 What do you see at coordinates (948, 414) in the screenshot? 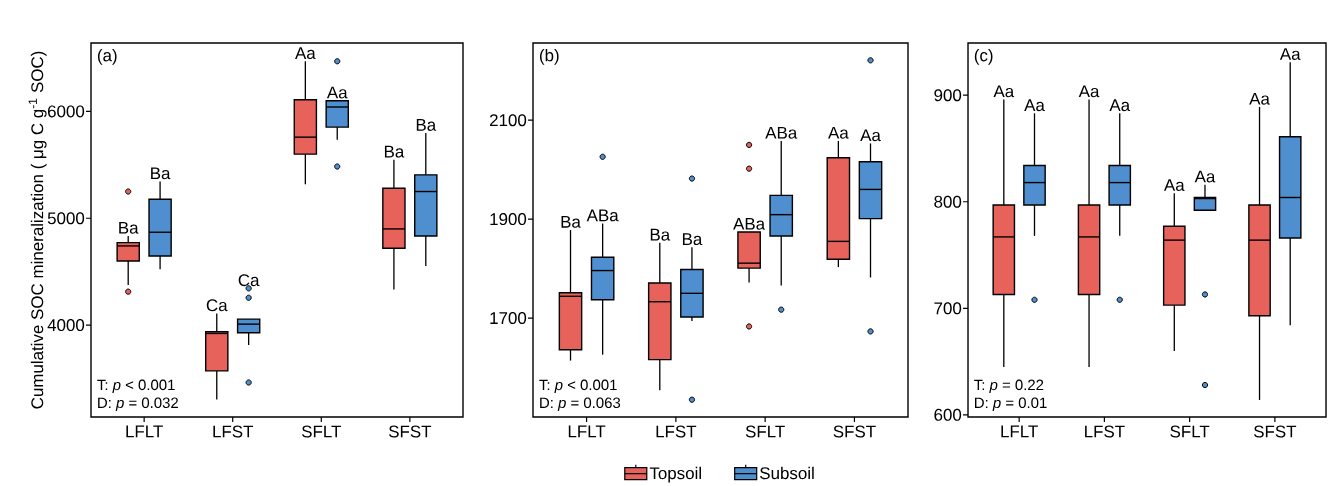
I see `y-tick-label: 600` at bounding box center [948, 414].